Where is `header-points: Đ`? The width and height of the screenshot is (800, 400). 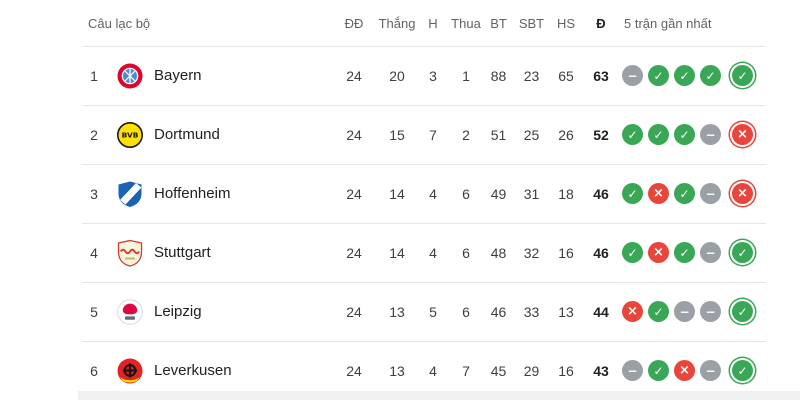 header-points: Đ is located at coordinates (601, 23).